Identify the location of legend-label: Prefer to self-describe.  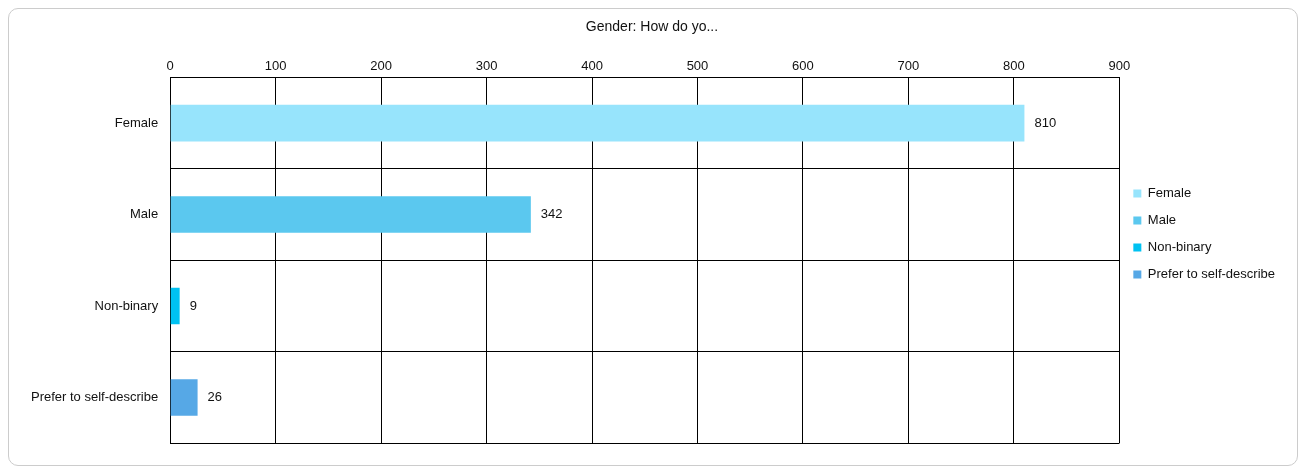
(1211, 274).